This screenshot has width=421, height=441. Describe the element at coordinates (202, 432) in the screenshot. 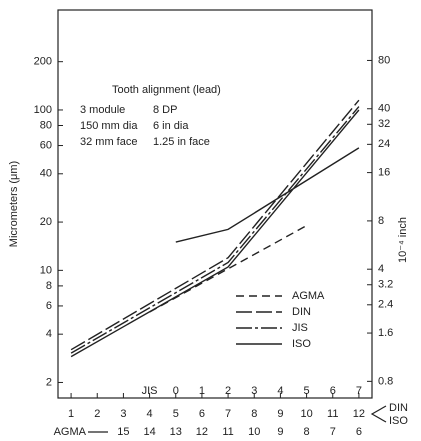

I see `agma-tick-label: 12` at that location.